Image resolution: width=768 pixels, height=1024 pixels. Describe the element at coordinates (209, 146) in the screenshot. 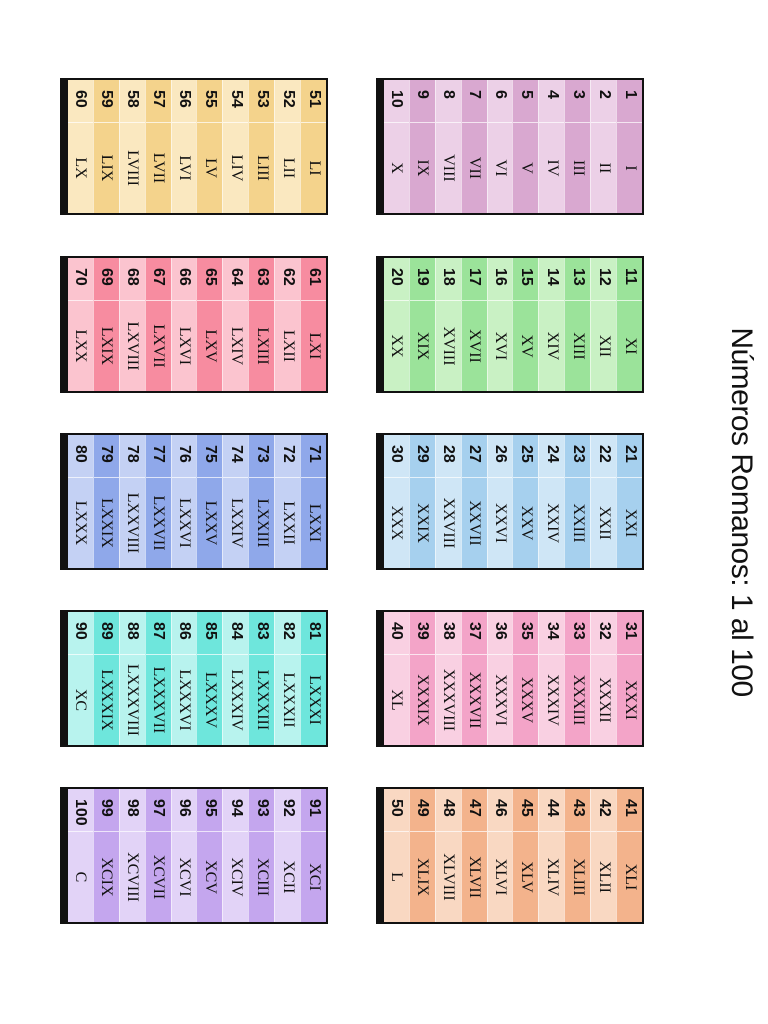

I see `numeral-row: 55 LV` at that location.